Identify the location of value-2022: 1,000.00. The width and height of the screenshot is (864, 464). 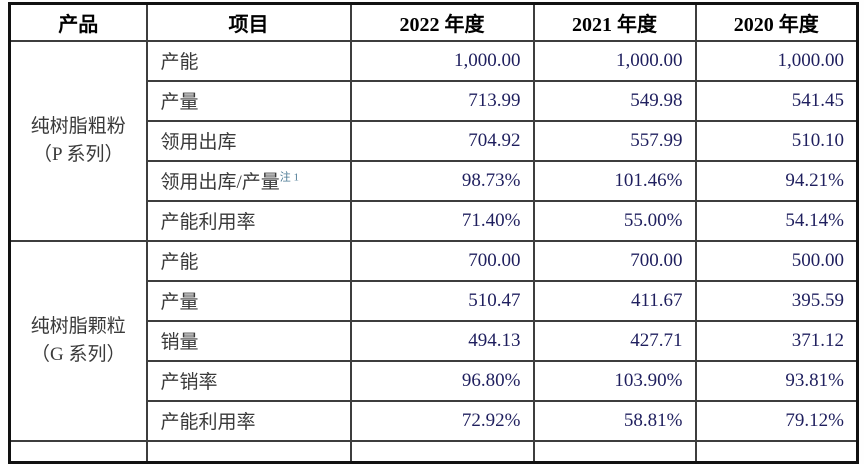
(442, 60).